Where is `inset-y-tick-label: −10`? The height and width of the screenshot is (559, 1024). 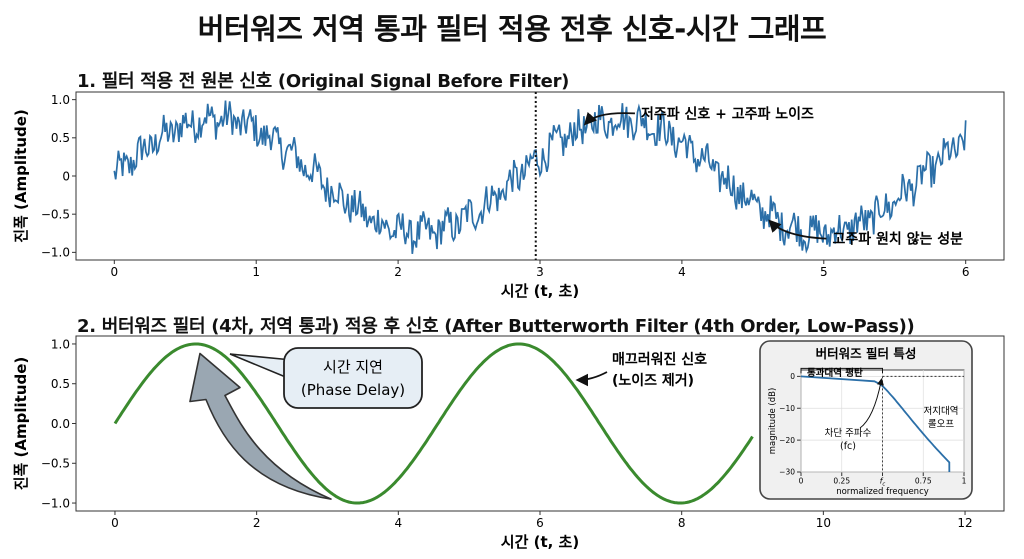 inset-y-tick-label: −10 is located at coordinates (787, 408).